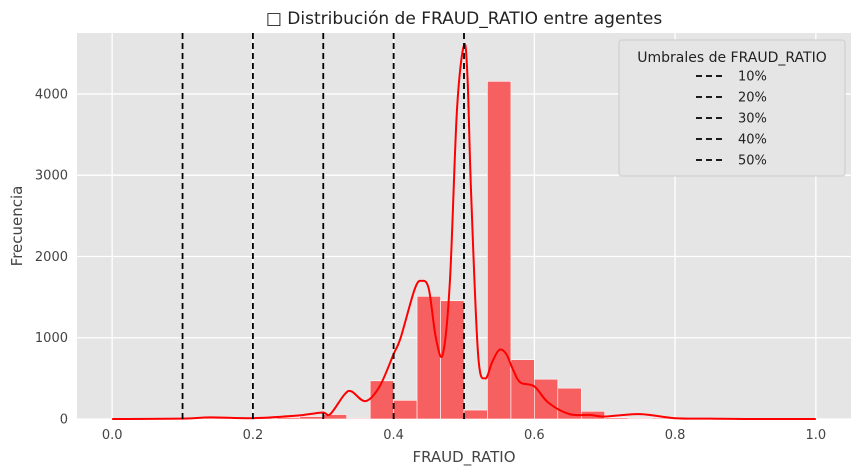 Image resolution: width=862 pixels, height=476 pixels. I want to click on y-tick-label-3: 3000, so click(51, 176).